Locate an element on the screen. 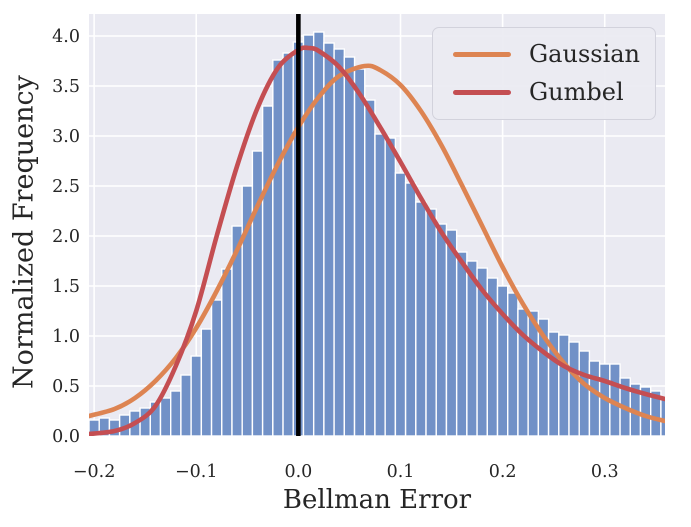 The height and width of the screenshot is (527, 691). legend: Gaussian Gumbel is located at coordinates (544, 73).